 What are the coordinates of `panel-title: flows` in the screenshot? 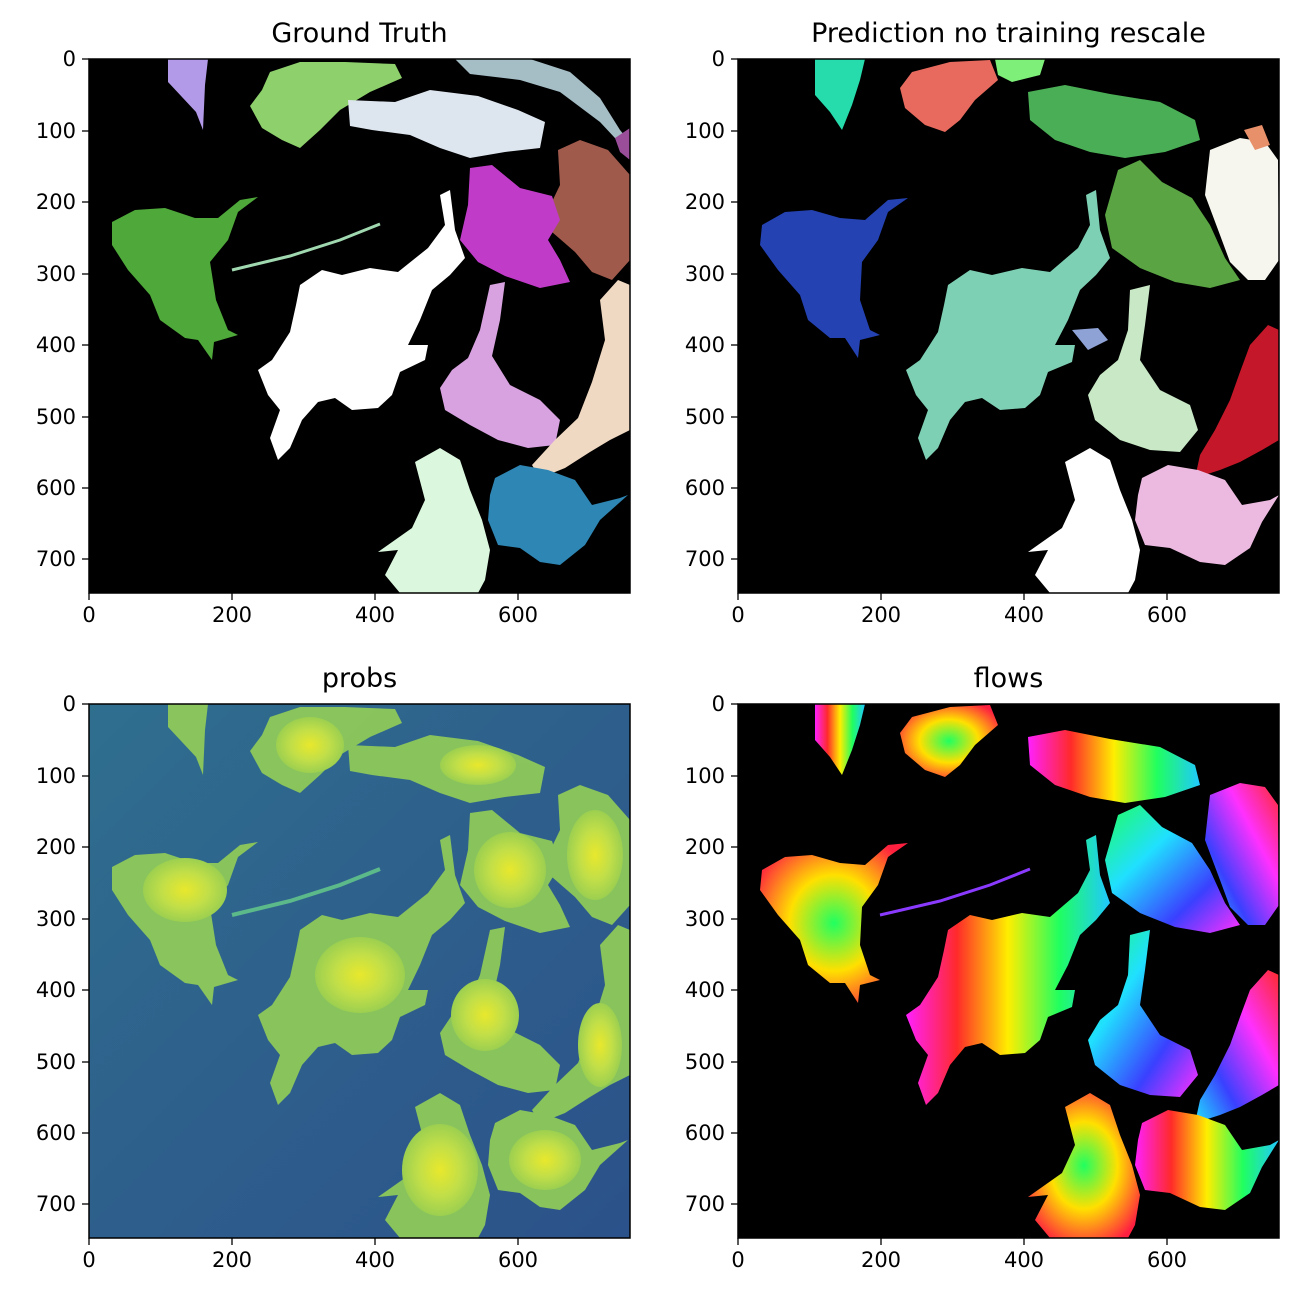 It's located at (1009, 678).